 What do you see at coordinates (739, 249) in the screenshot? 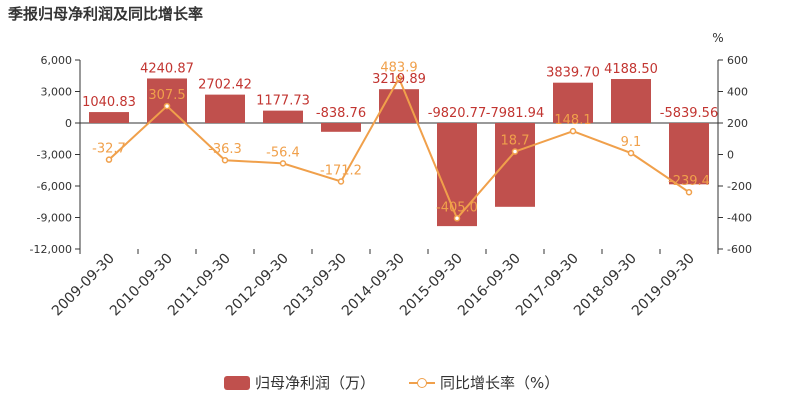
I see `right-tick-label: -600` at bounding box center [739, 249].